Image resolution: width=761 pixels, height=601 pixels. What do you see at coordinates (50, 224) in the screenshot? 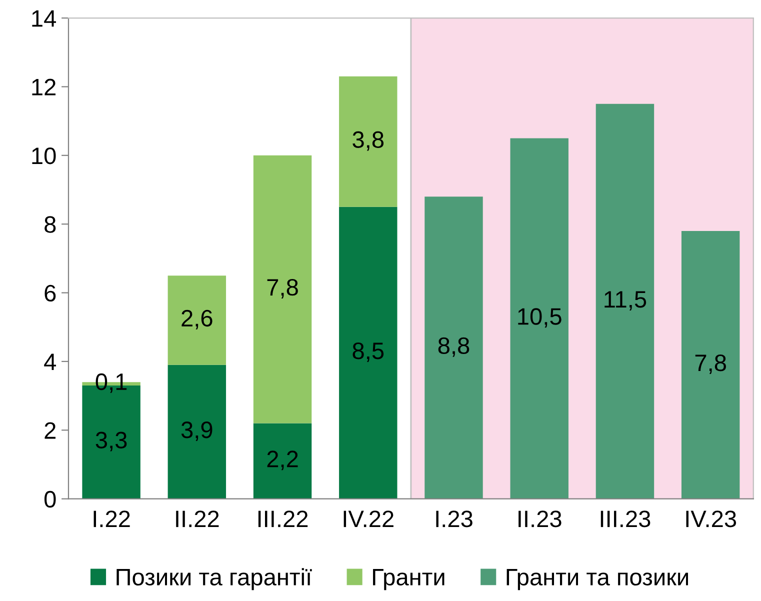
I see `y-tick-label: 8` at bounding box center [50, 224].